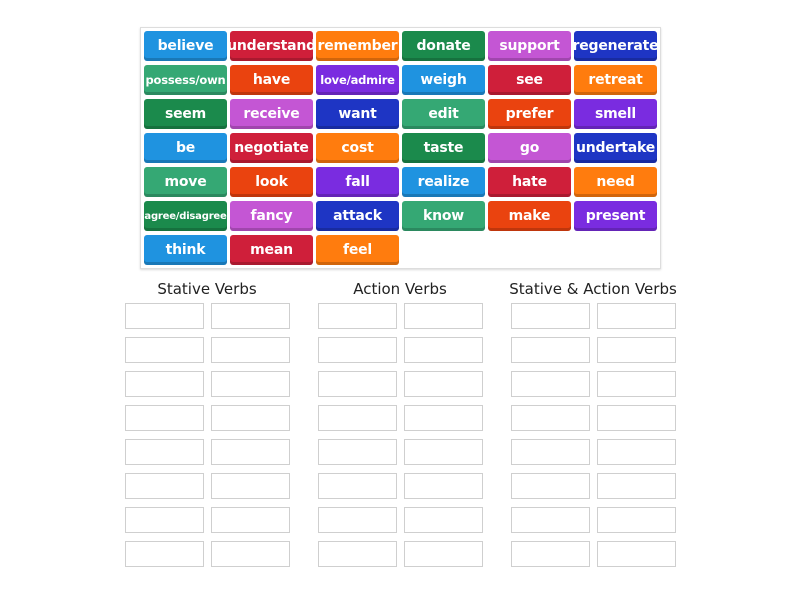 Image resolution: width=800 pixels, height=600 pixels. What do you see at coordinates (357, 148) in the screenshot?
I see `word-tile: cost` at bounding box center [357, 148].